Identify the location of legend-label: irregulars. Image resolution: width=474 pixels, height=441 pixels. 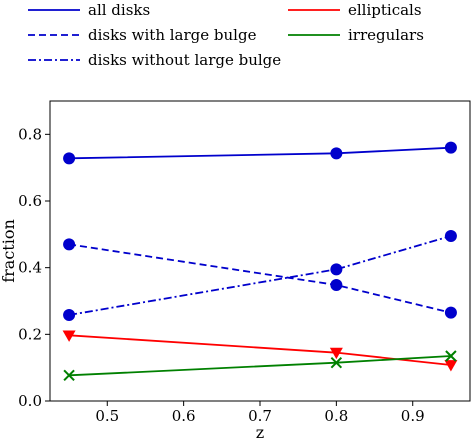
(386, 35).